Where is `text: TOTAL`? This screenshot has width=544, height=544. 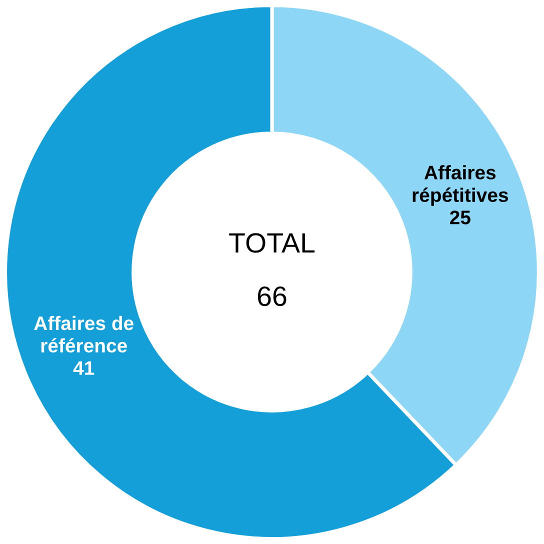 text: TOTAL is located at coordinates (272, 243).